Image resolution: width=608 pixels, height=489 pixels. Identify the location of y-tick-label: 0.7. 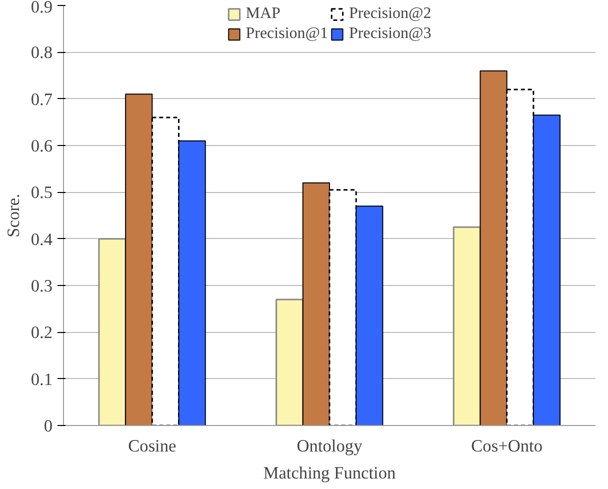
(41, 99).